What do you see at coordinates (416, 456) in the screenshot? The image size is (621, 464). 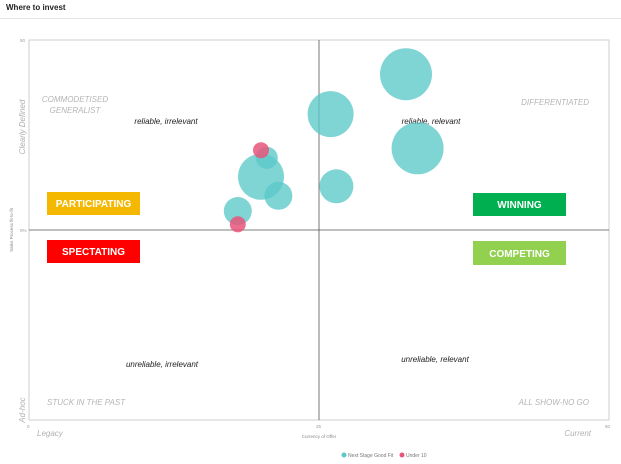 I see `legend-label-under-10: Under 10` at bounding box center [416, 456].